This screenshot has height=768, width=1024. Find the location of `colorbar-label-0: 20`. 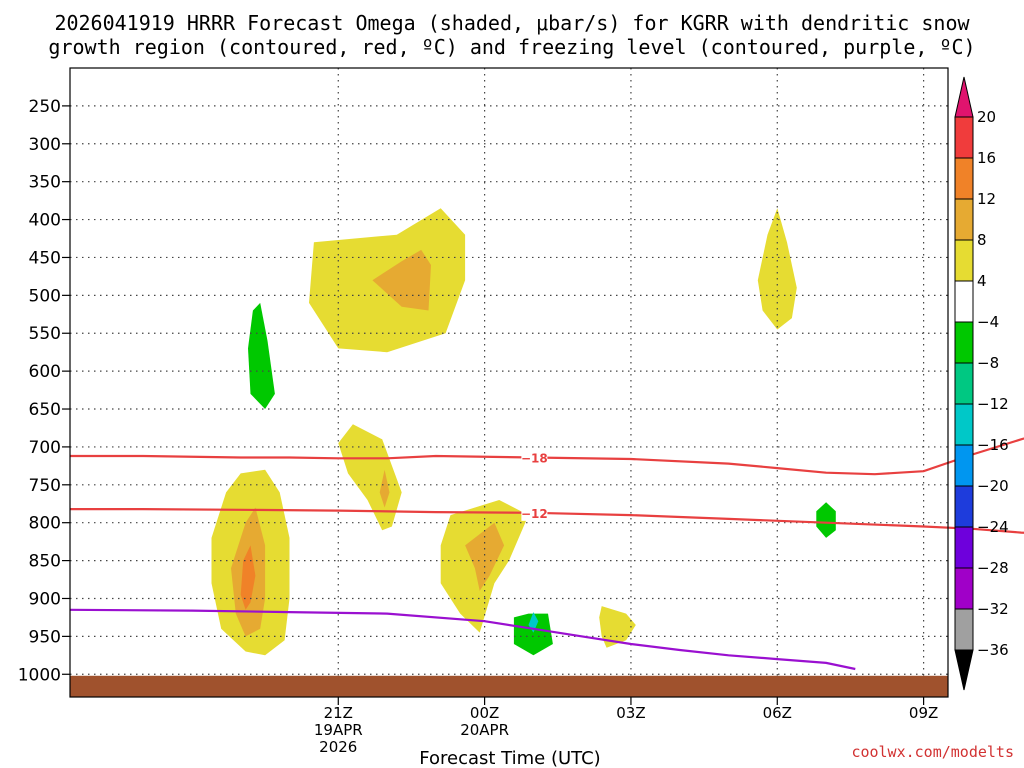

colorbar-label-0: 20 is located at coordinates (986, 117).